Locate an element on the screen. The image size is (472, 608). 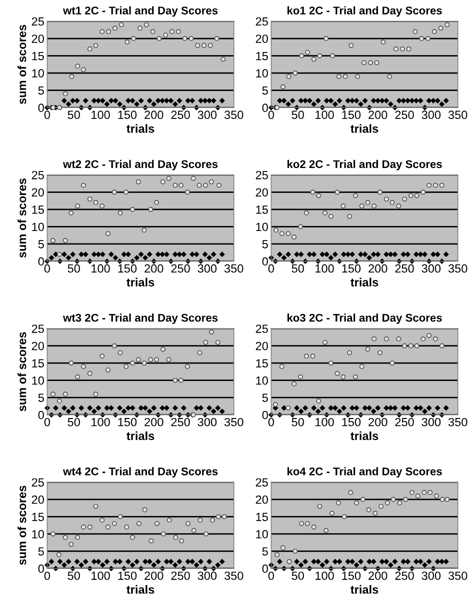
y-tick-label: 25 is located at coordinates (262, 21).